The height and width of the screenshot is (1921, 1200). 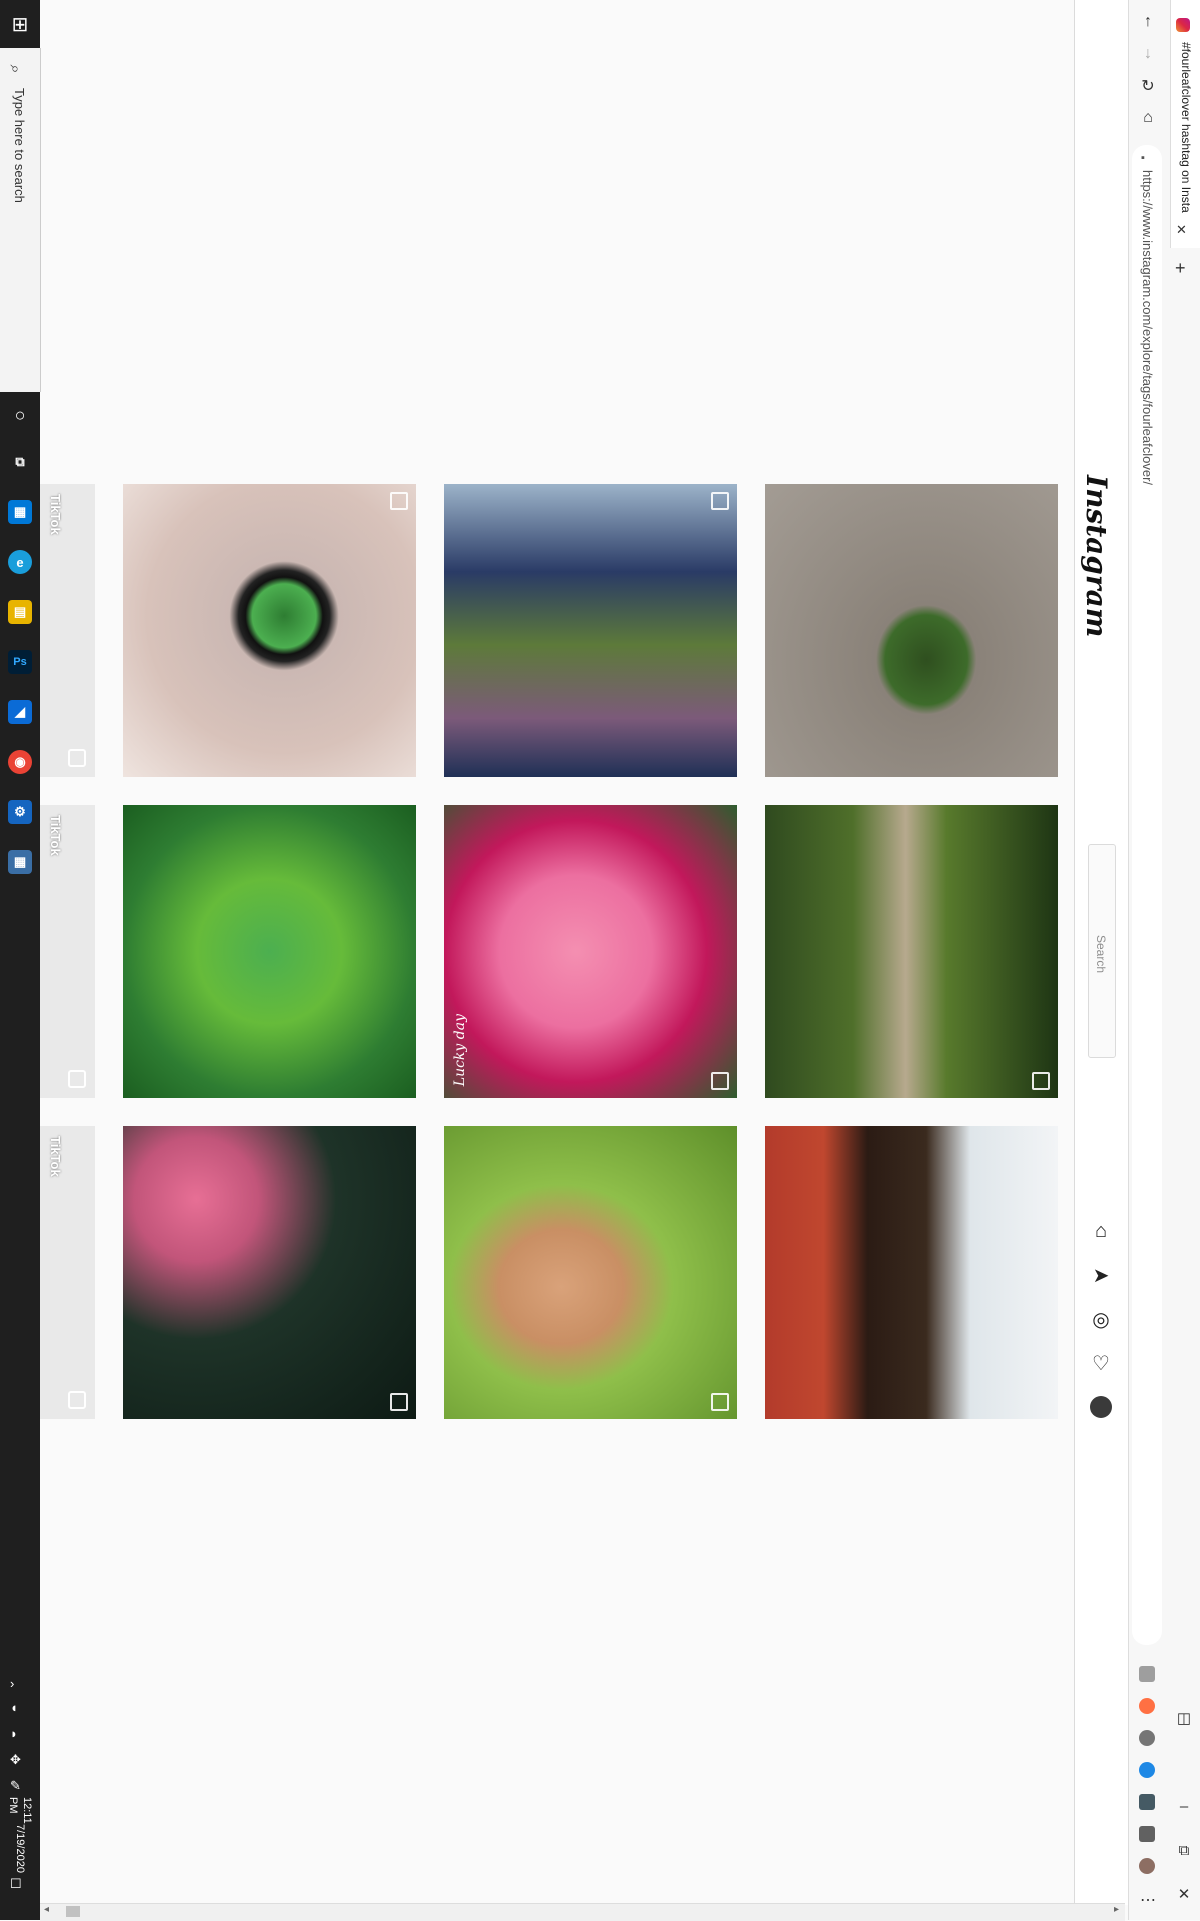 What do you see at coordinates (1148, 117) in the screenshot?
I see `home-page-icon: ⌂` at bounding box center [1148, 117].